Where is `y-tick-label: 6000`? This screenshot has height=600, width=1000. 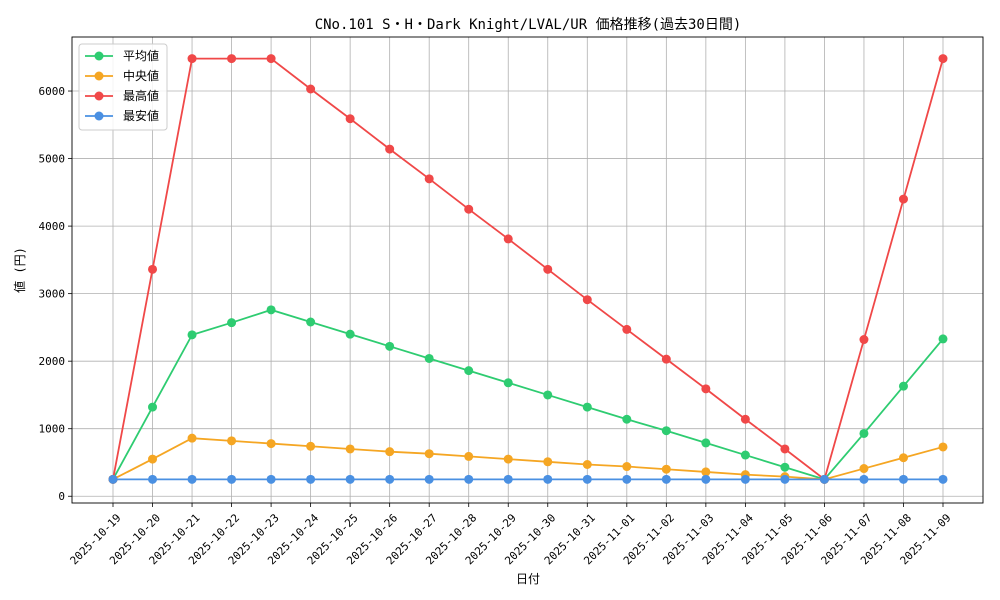 y-tick-label: 6000 is located at coordinates (52, 91).